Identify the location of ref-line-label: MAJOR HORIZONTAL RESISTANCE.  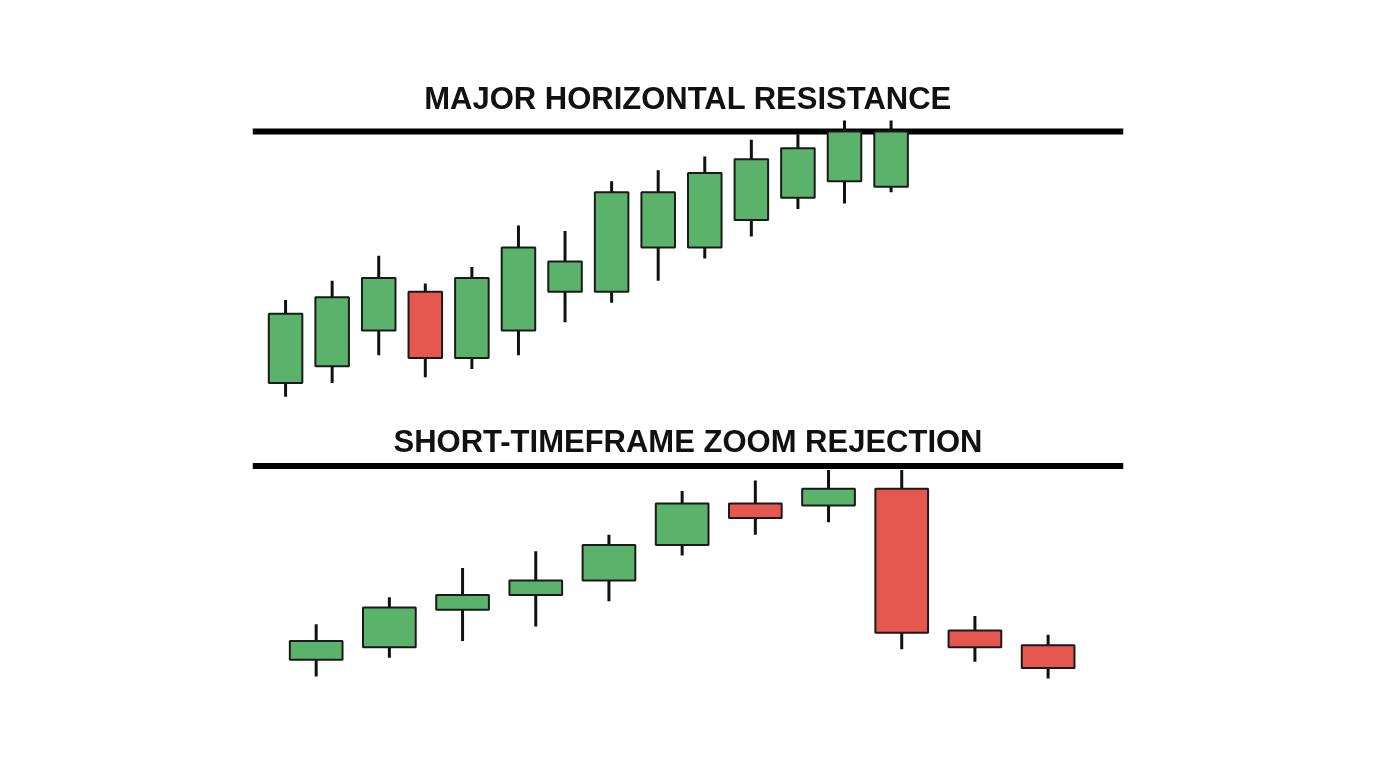
(688, 98).